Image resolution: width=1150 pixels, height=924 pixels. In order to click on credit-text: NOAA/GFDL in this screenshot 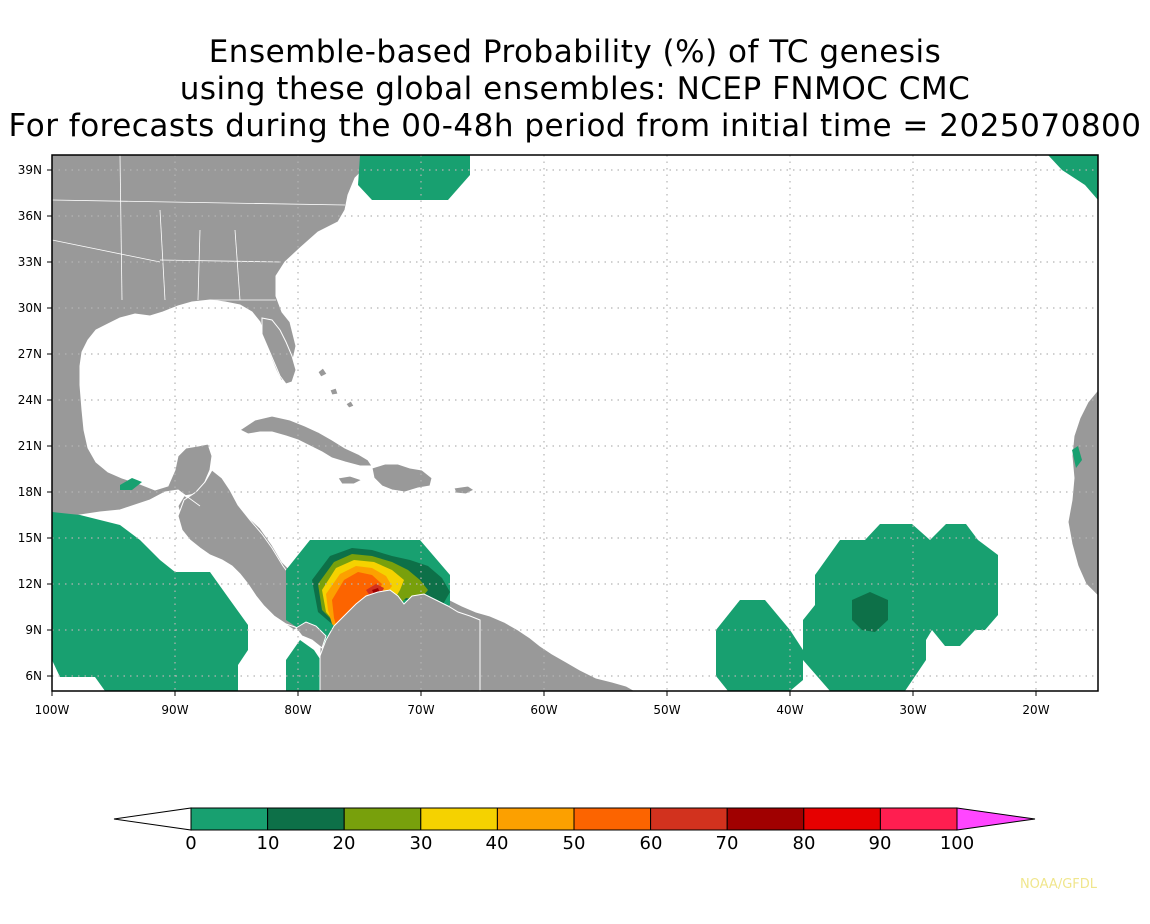, I will do `click(1059, 884)`.